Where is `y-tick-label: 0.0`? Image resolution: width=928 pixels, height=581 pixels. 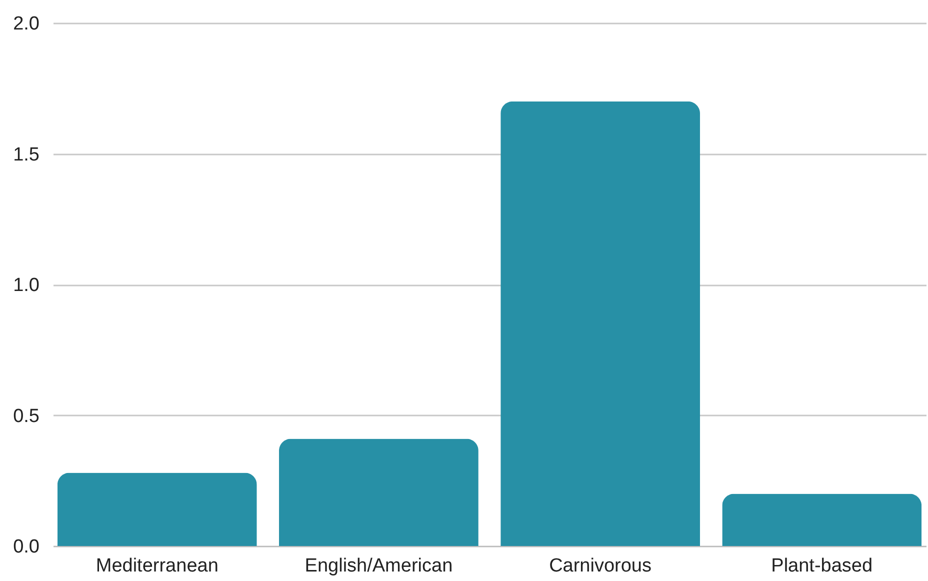
y-tick-label: 0.0 is located at coordinates (26, 547).